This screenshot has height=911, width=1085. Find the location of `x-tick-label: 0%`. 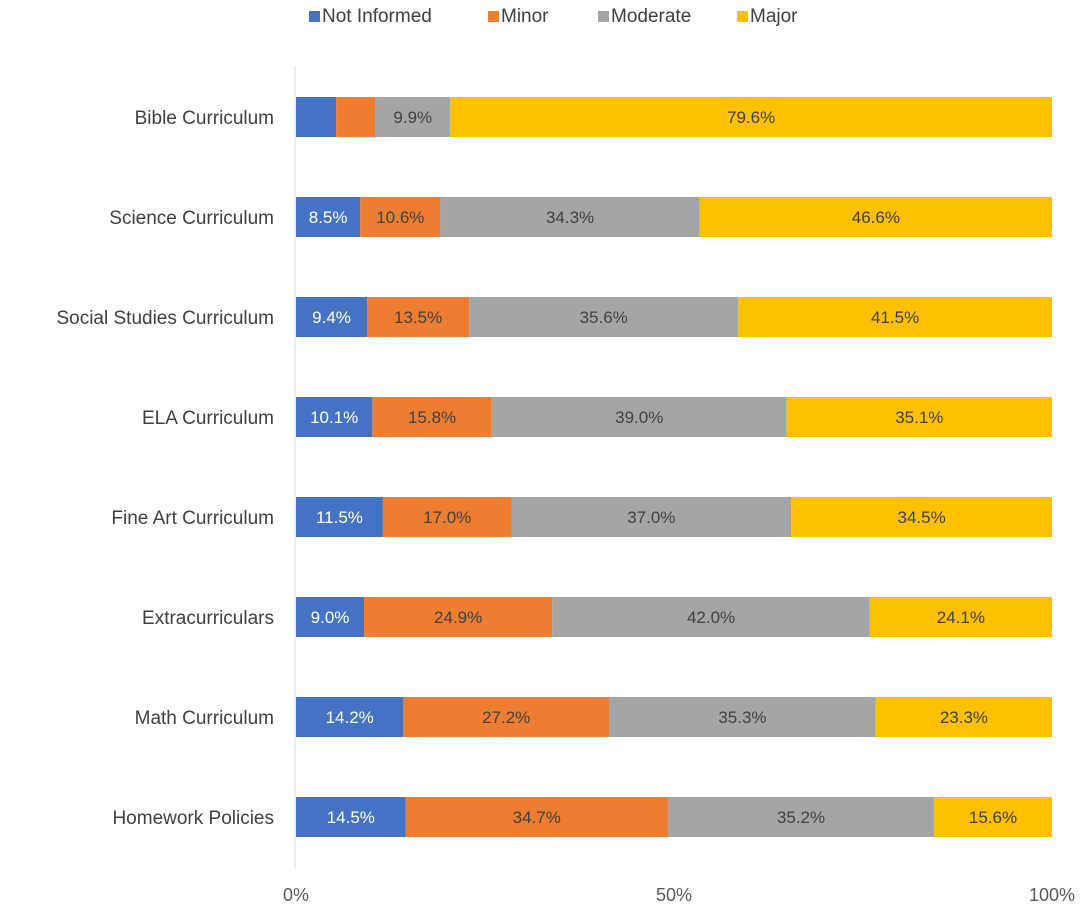

x-tick-label: 0% is located at coordinates (296, 895).